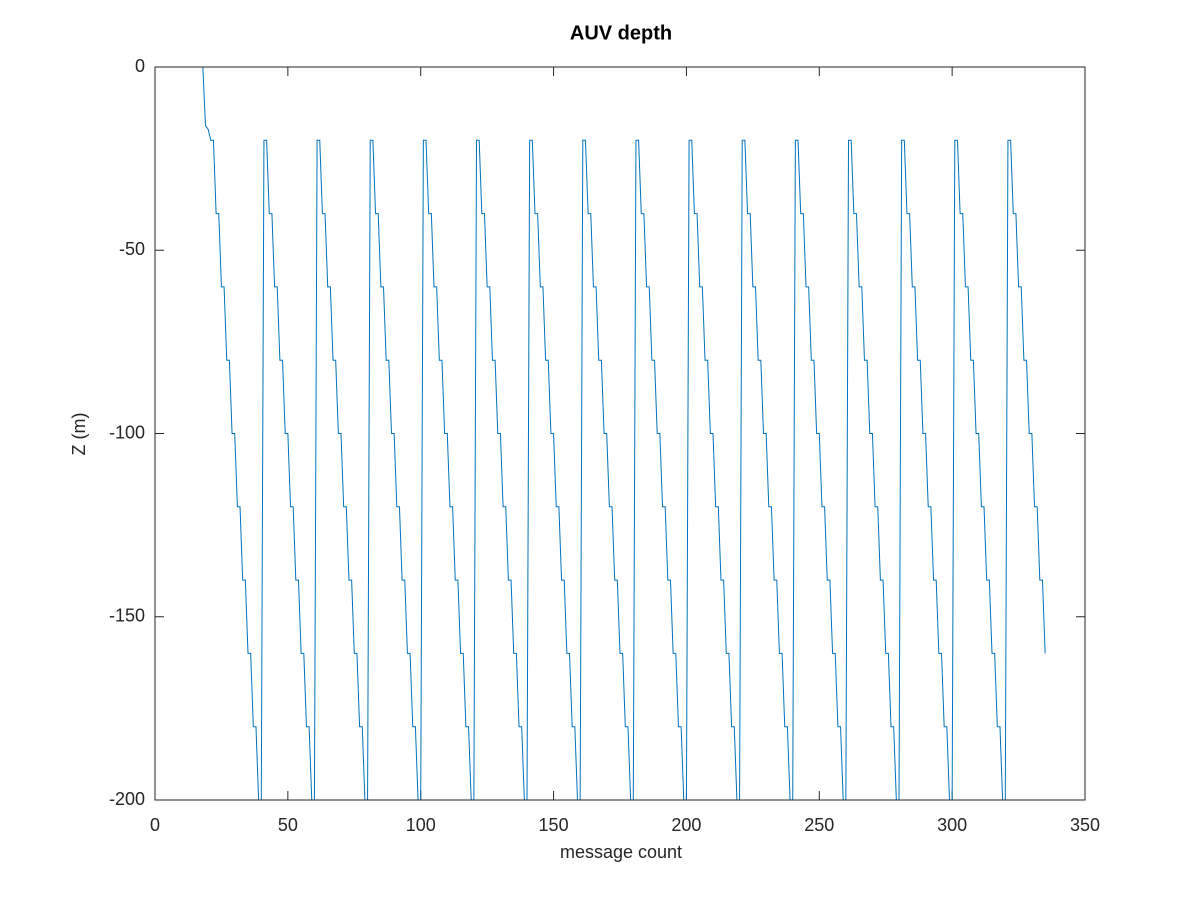  What do you see at coordinates (621, 852) in the screenshot?
I see `x-axis-label: message count` at bounding box center [621, 852].